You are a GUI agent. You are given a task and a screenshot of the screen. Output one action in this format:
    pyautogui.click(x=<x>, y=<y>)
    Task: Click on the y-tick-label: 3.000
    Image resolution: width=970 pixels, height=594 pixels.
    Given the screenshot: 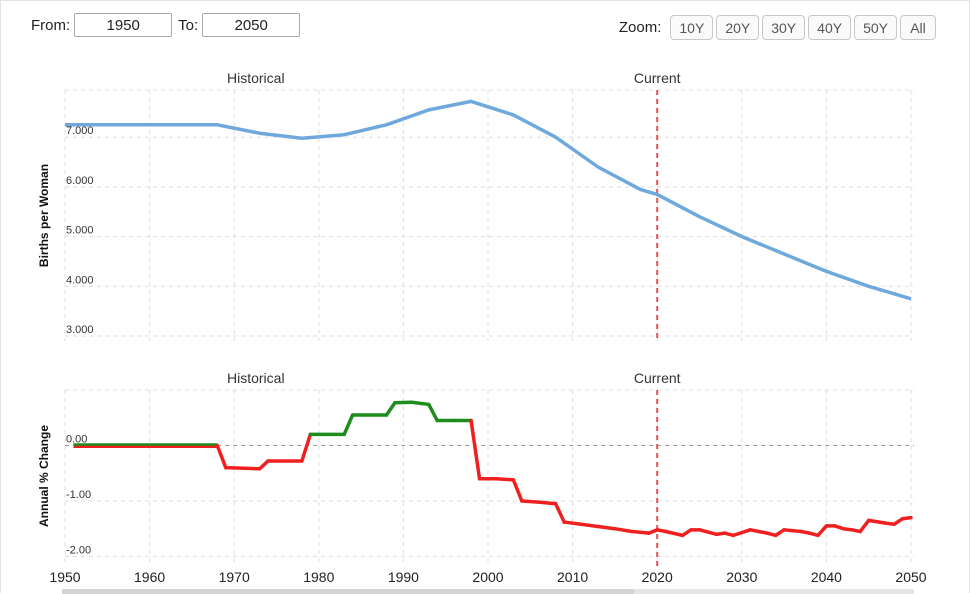 What is the action you would take?
    pyautogui.click(x=80, y=330)
    